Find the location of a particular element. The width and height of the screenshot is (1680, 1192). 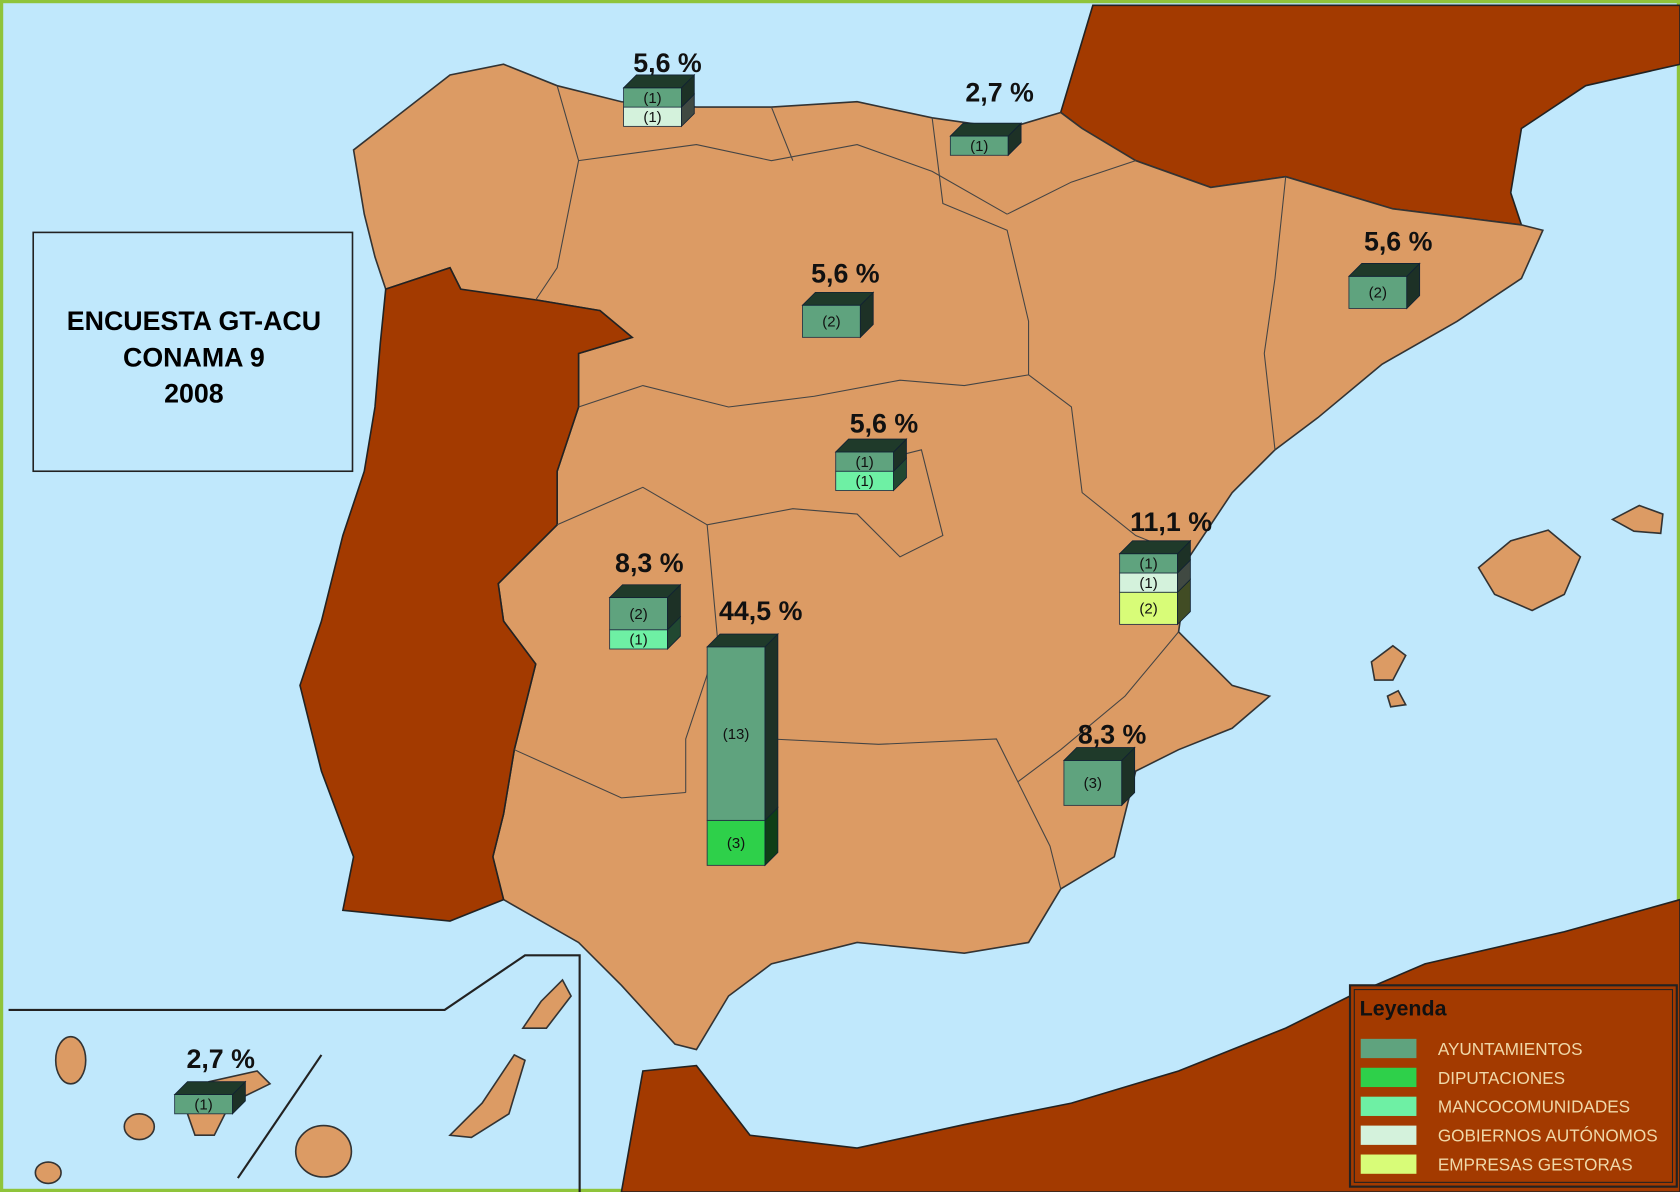

title-box is located at coordinates (193, 352).